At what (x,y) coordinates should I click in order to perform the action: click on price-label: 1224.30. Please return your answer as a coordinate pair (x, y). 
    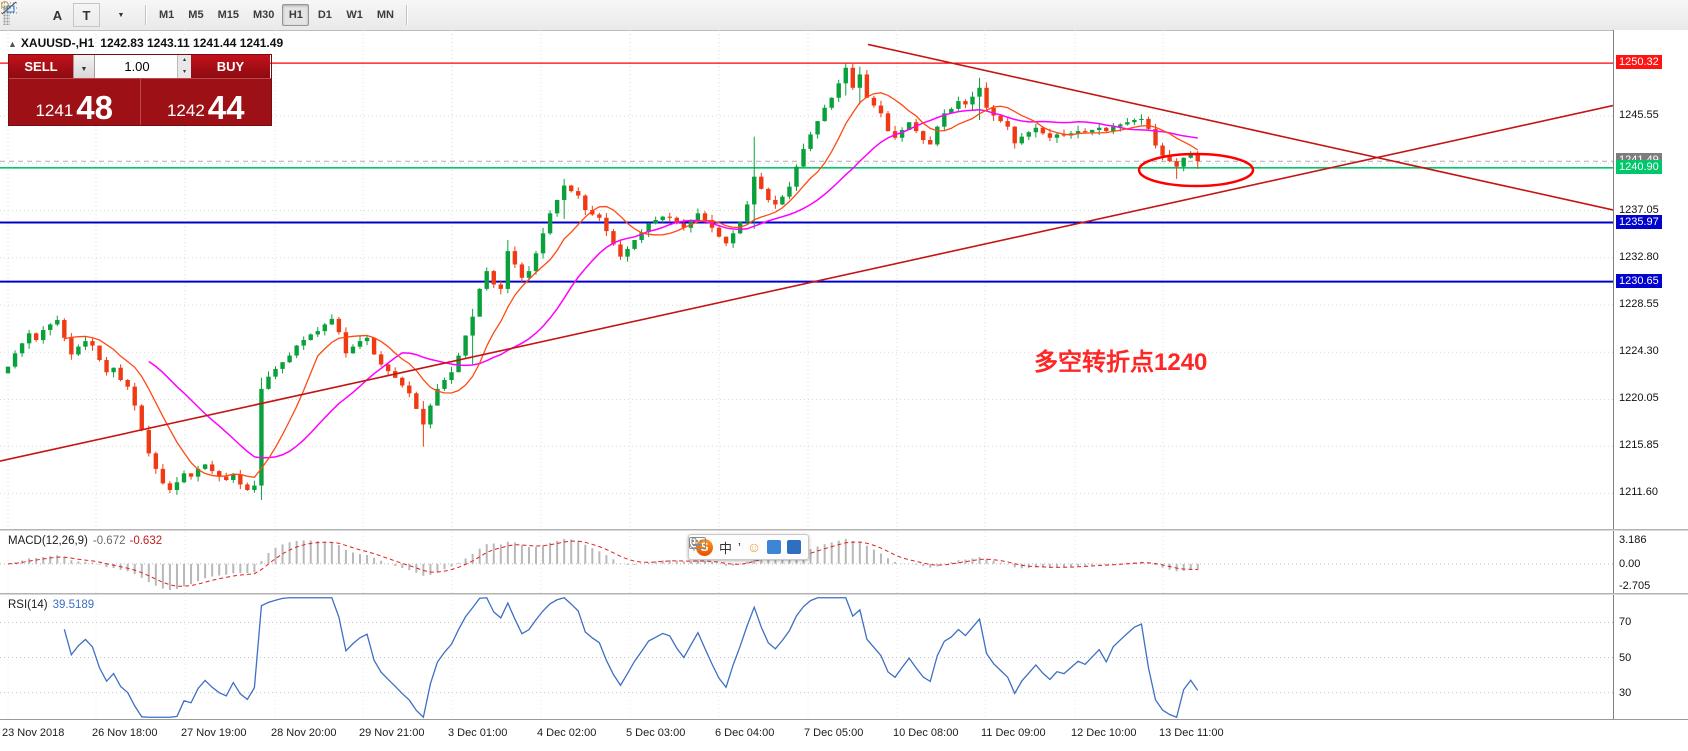
    Looking at the image, I should click on (1639, 351).